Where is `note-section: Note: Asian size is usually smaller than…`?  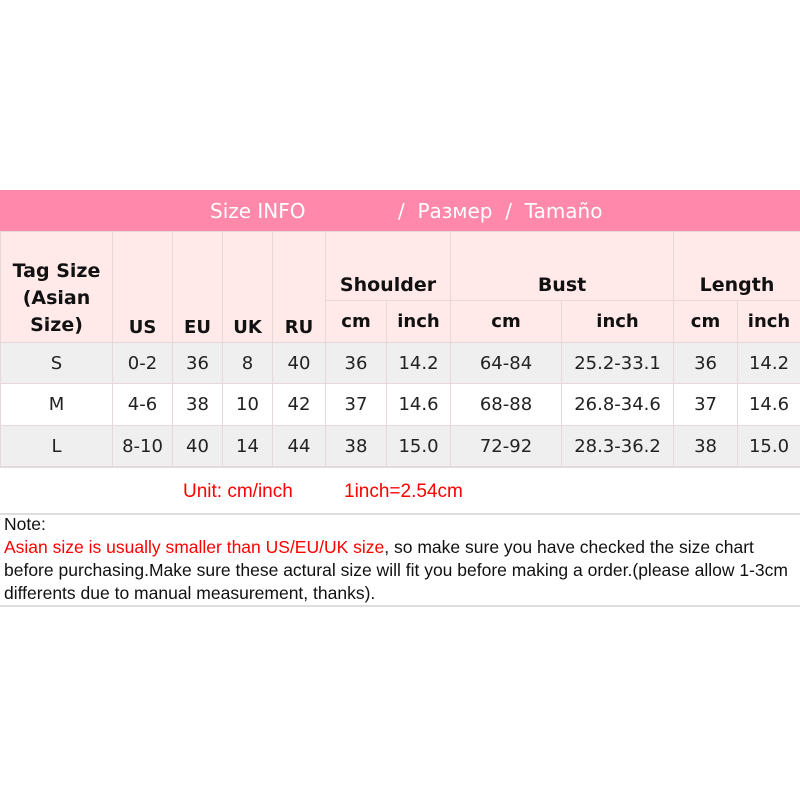
note-section: Note: Asian size is usually smaller than… is located at coordinates (400, 560).